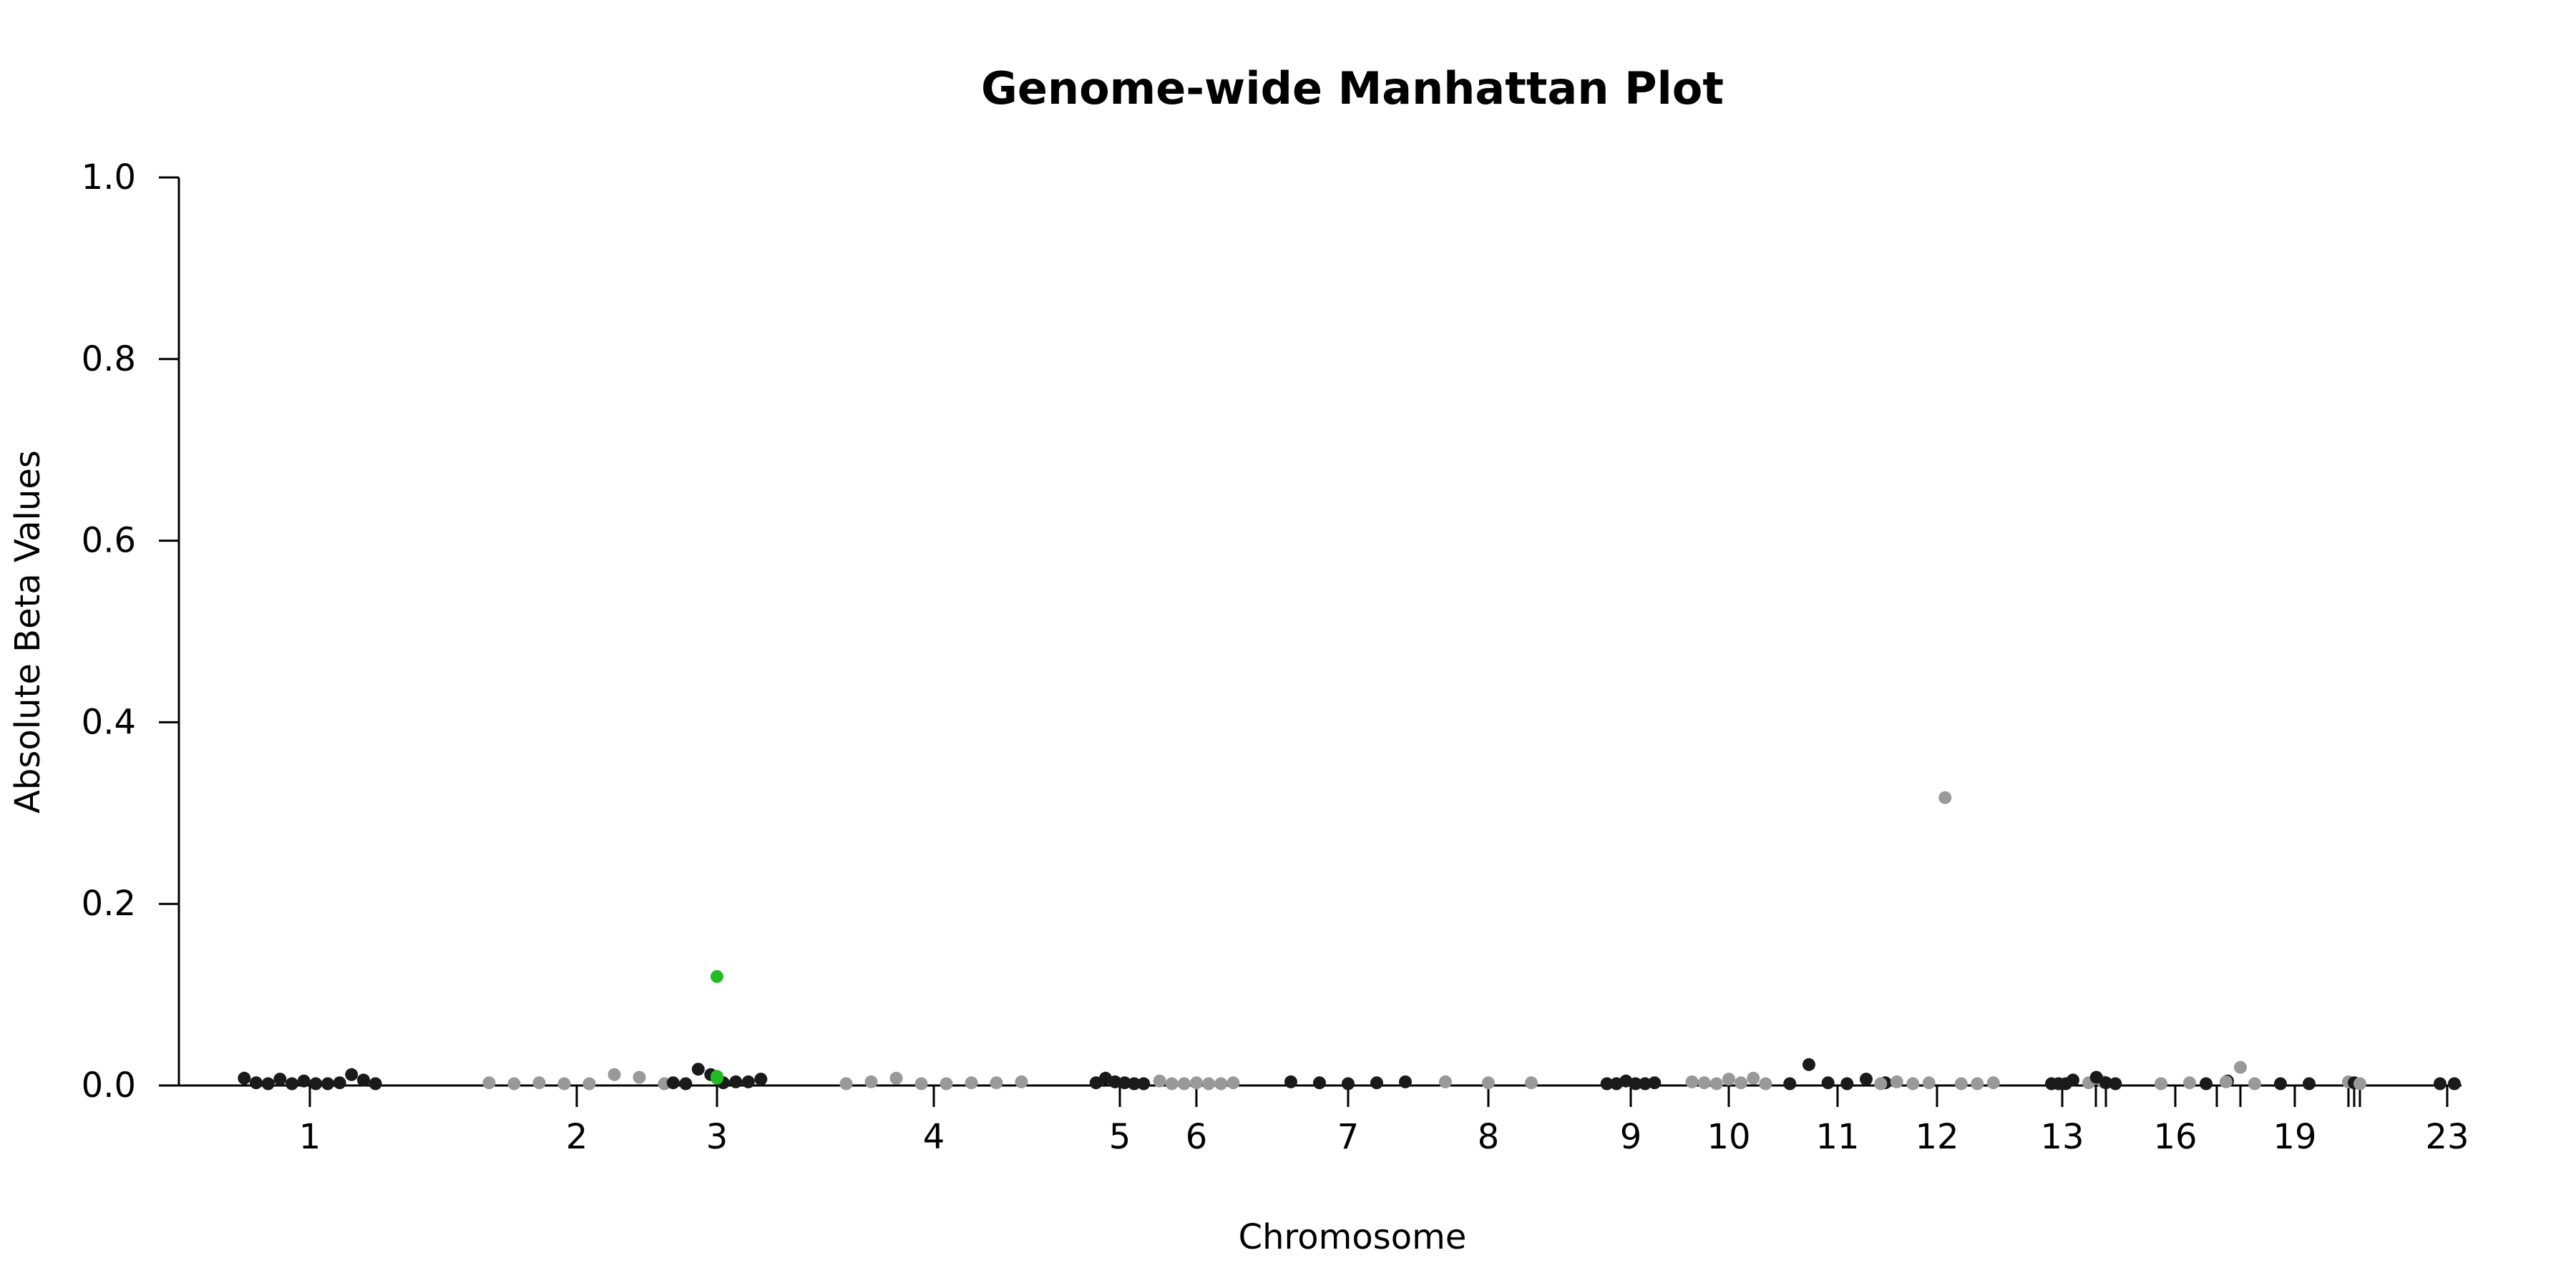  I want to click on y-tick-label: 1.0, so click(109, 177).